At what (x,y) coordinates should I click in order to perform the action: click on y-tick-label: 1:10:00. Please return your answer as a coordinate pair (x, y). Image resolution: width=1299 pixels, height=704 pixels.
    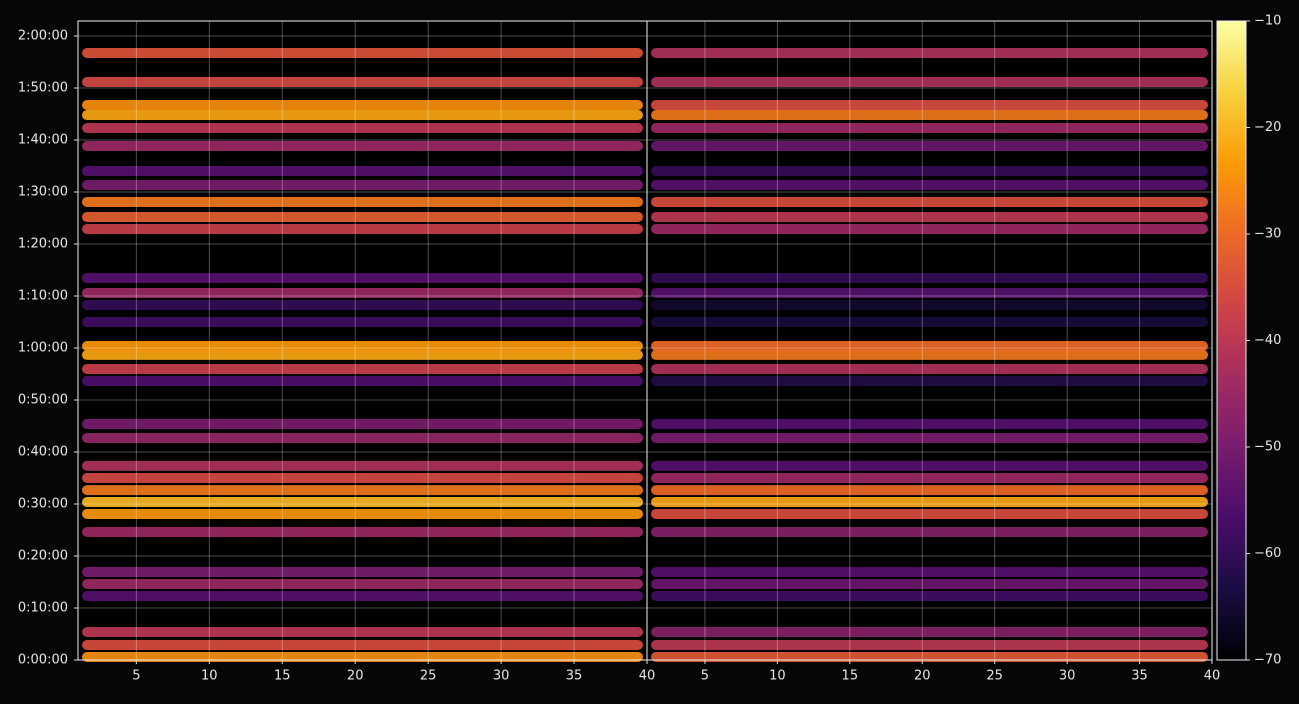
    Looking at the image, I should click on (43, 295).